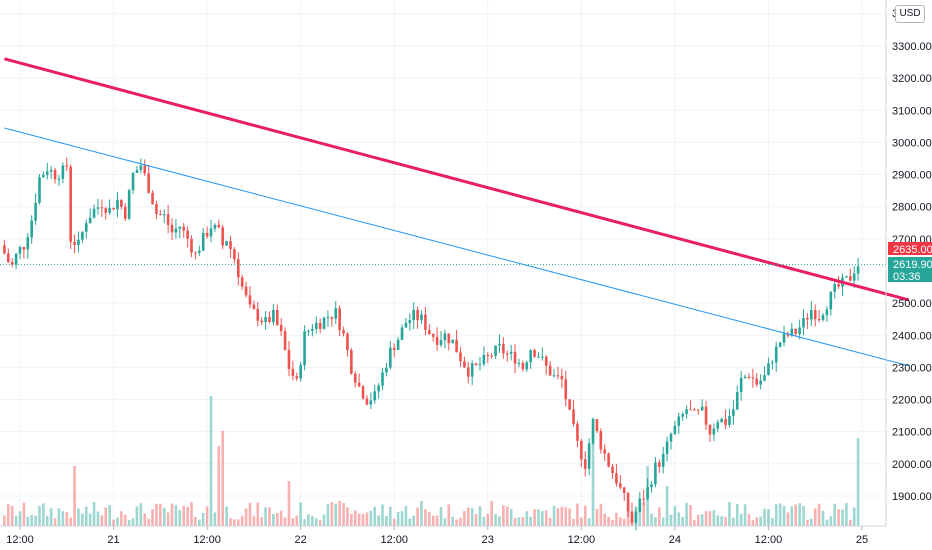  What do you see at coordinates (394, 540) in the screenshot?
I see `time-tick-label: 12:00` at bounding box center [394, 540].